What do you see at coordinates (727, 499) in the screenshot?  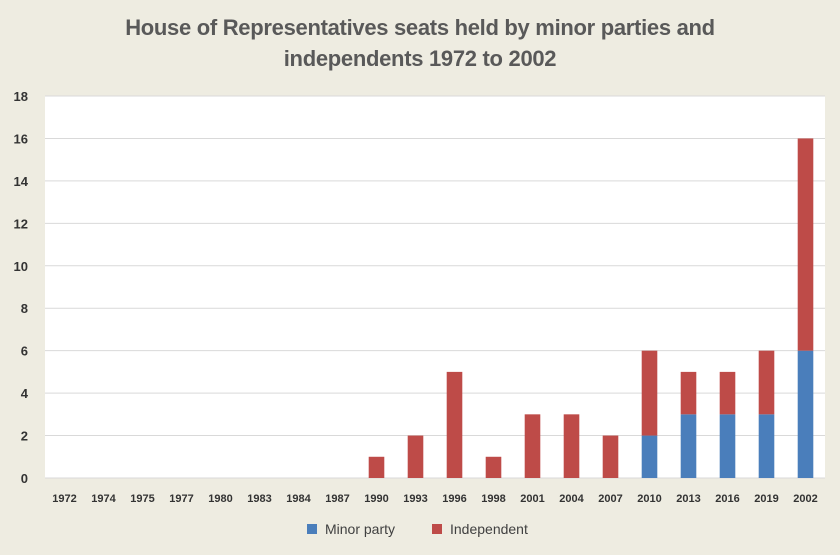 I see `x-tick-label: 2016` at bounding box center [727, 499].